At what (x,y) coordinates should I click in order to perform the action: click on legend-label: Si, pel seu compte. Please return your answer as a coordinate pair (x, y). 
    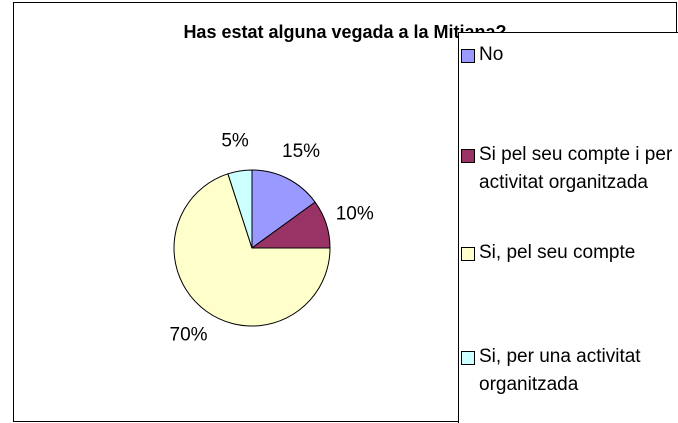
    Looking at the image, I should click on (557, 252).